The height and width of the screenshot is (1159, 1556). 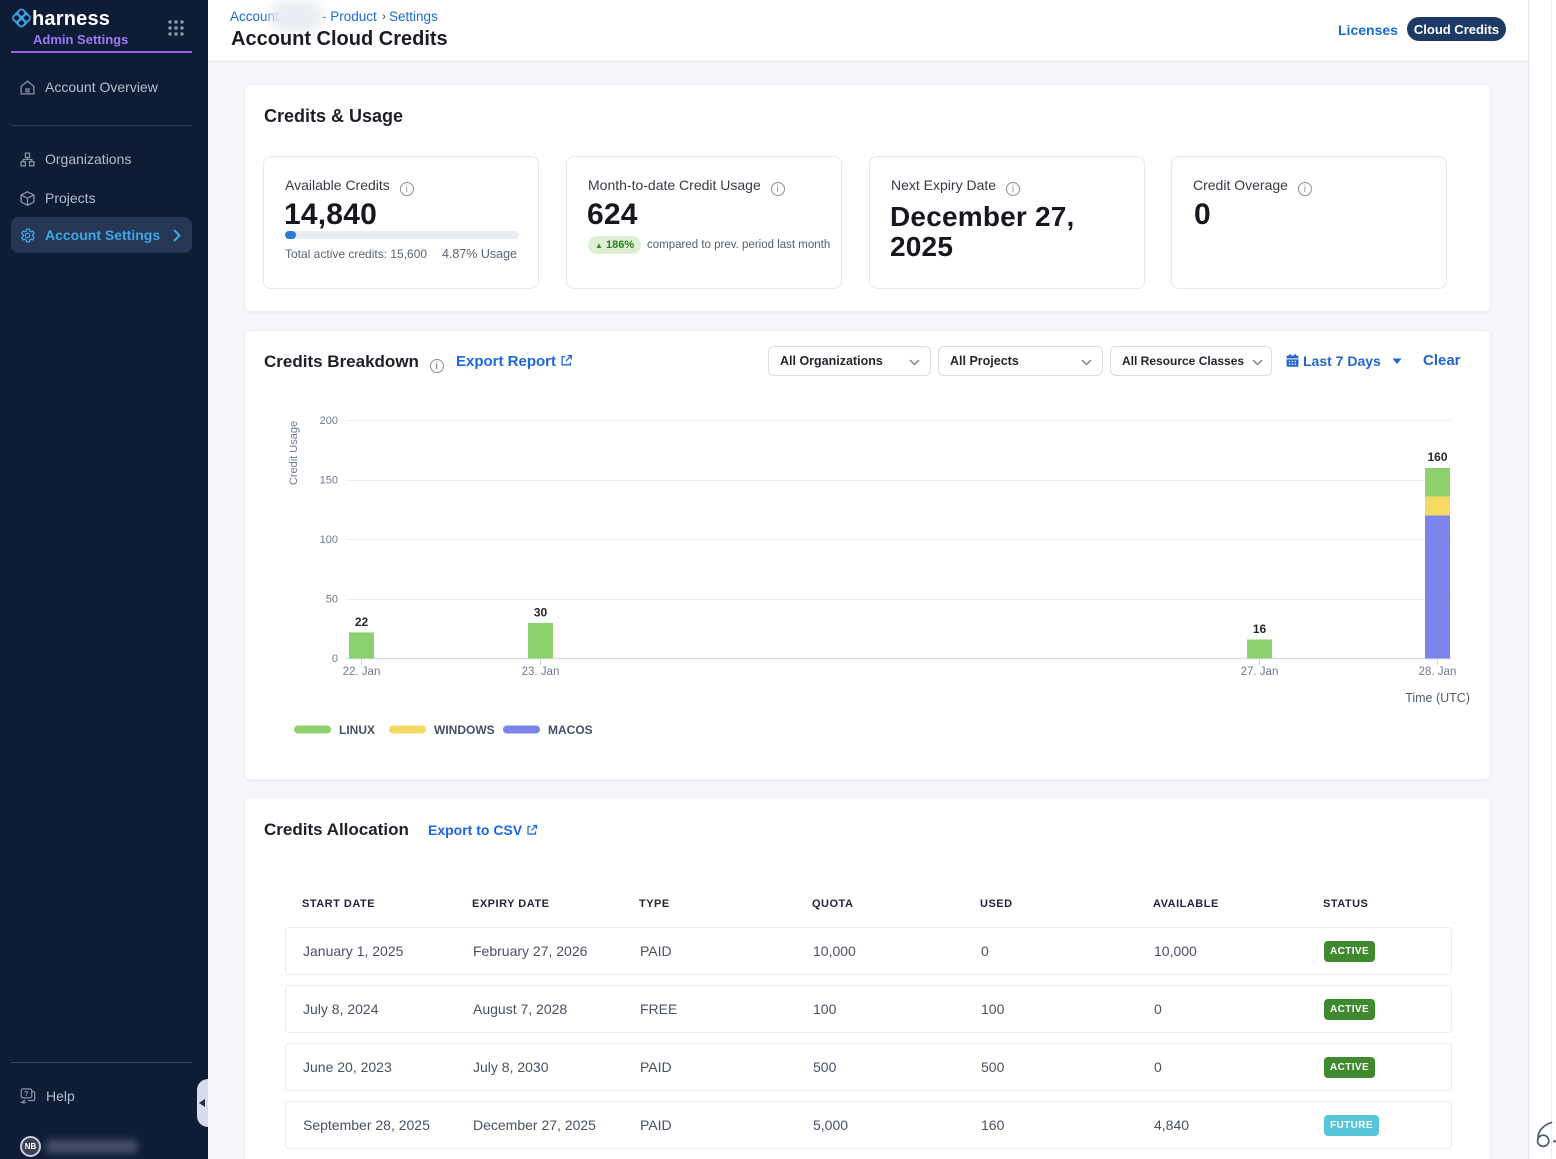 I want to click on svg-text: 100, so click(x=329, y=540).